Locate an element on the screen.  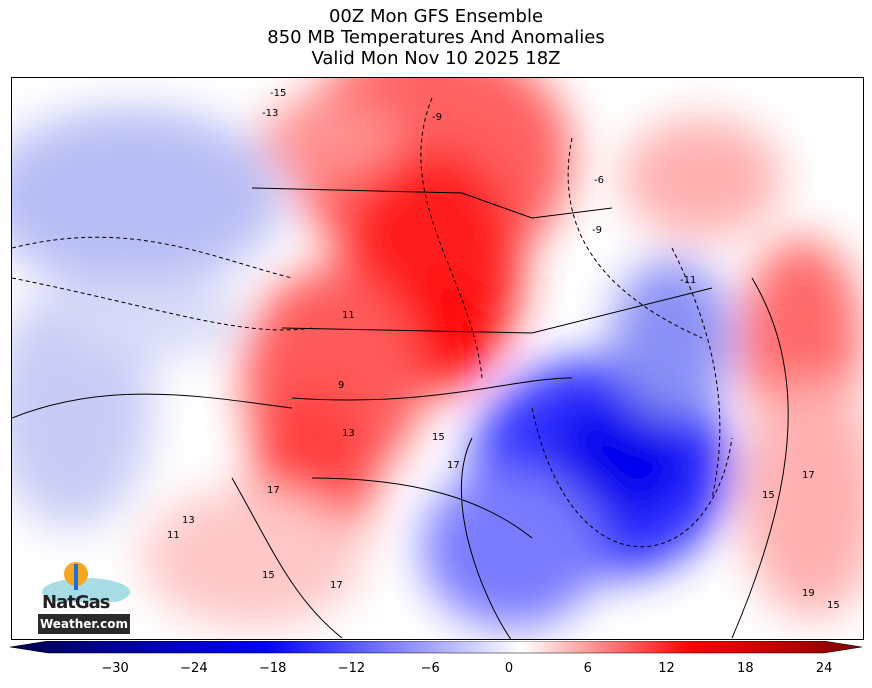
colorbar-tick: −12 is located at coordinates (351, 668).